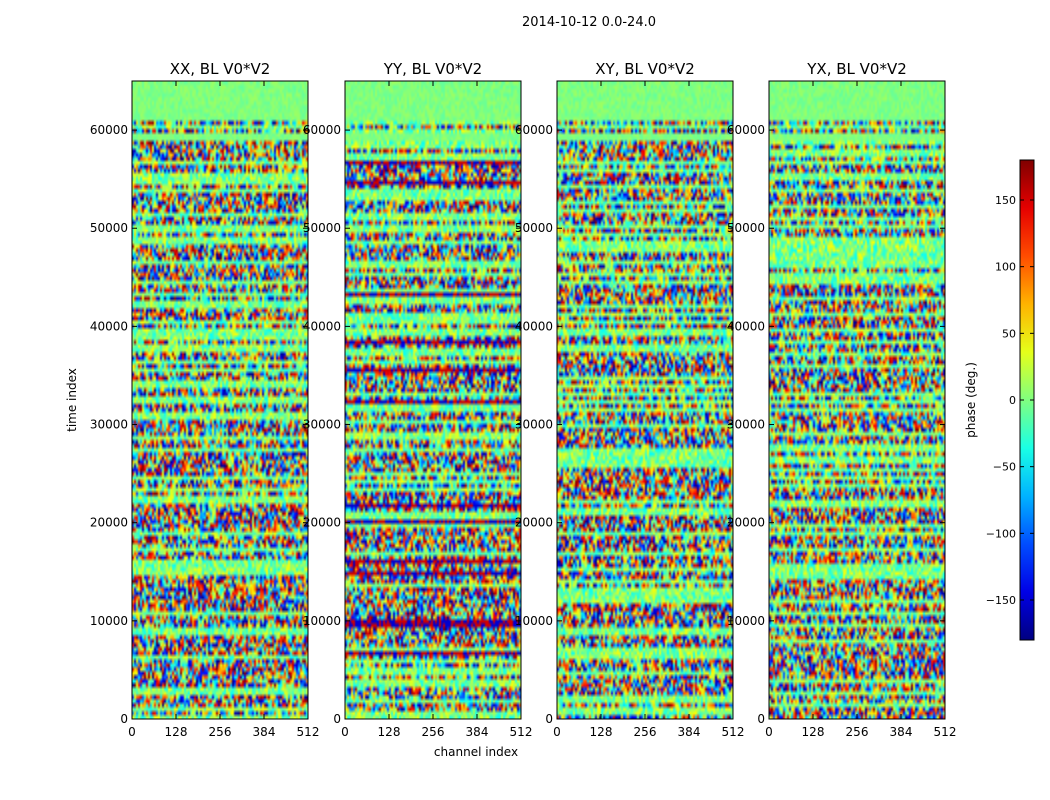 Image resolution: width=1050 pixels, height=800 pixels. I want to click on panel-title: YY, BL V0*V2, so click(432, 69).